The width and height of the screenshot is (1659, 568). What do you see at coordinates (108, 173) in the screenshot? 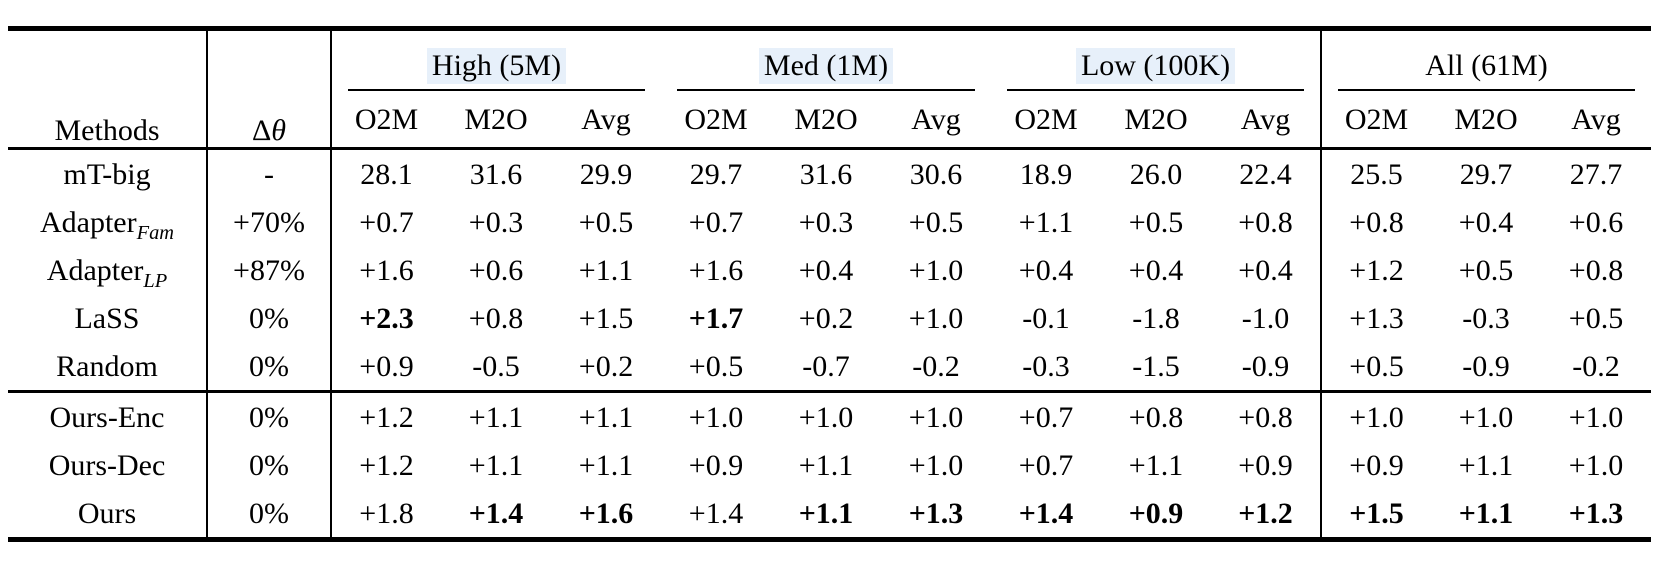
I see `method-cell: mT-big` at bounding box center [108, 173].